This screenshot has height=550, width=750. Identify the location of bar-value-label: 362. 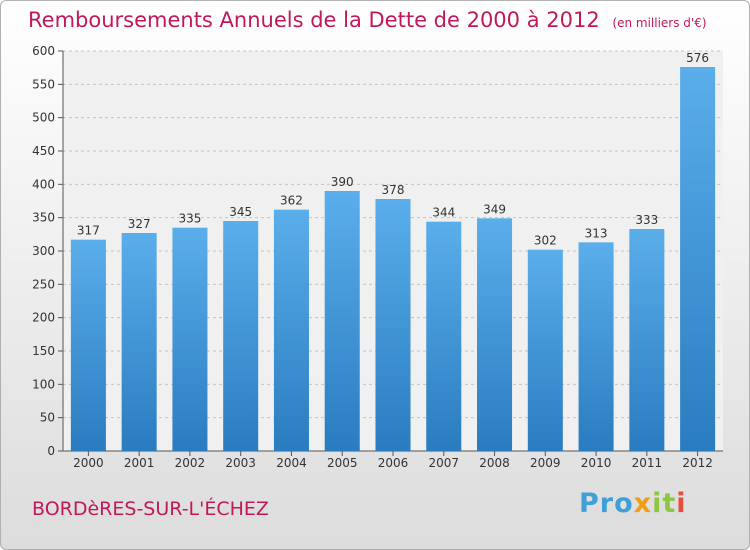
(291, 201).